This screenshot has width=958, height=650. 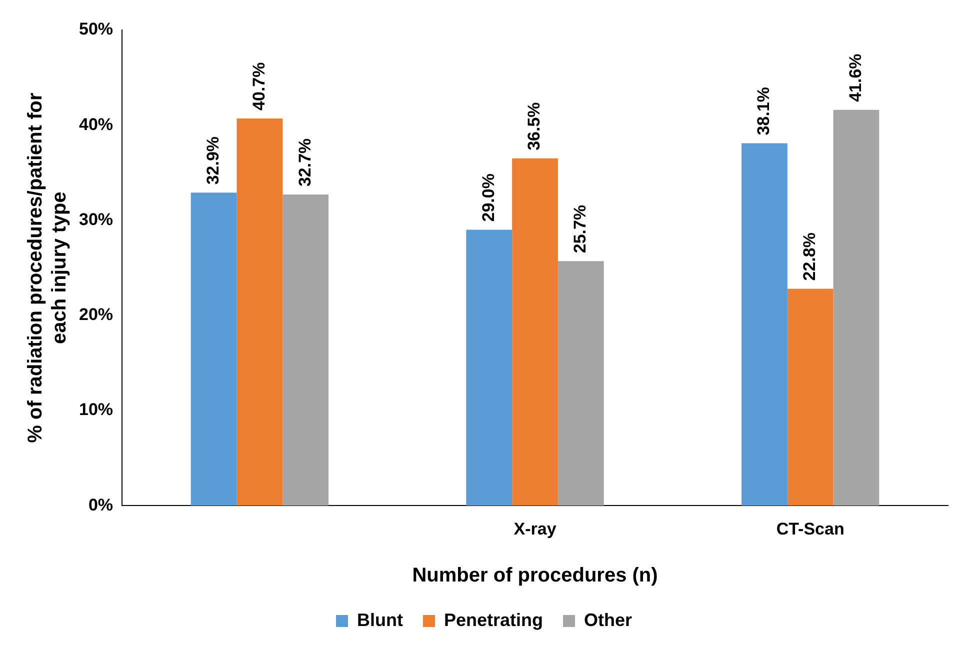 I want to click on y-tick-label: 30%, so click(x=96, y=219).